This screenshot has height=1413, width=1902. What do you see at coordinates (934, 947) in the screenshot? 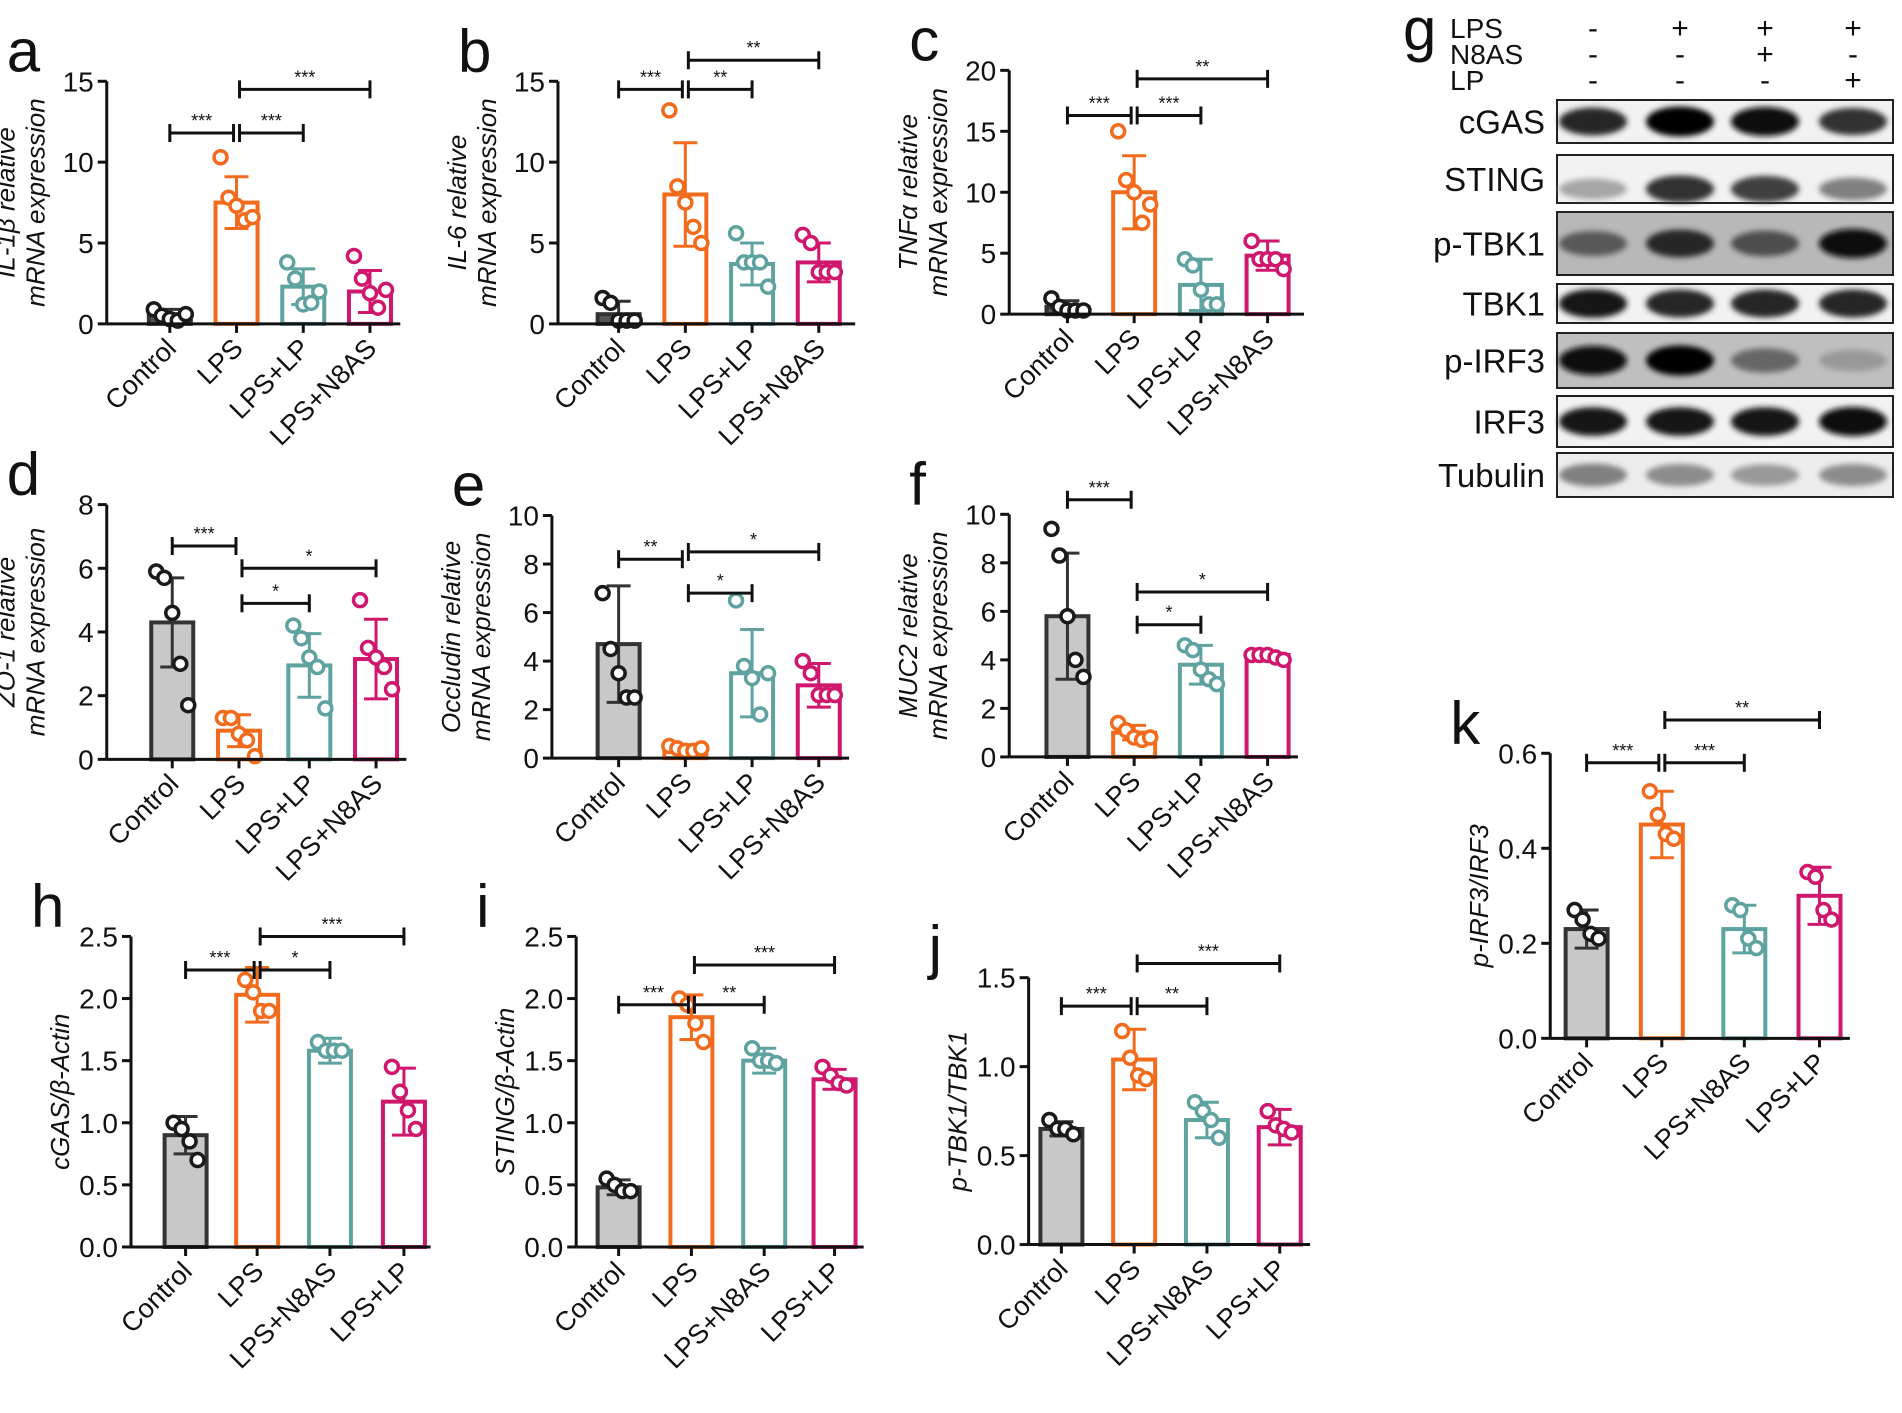
I see `panel-label: j` at bounding box center [934, 947].